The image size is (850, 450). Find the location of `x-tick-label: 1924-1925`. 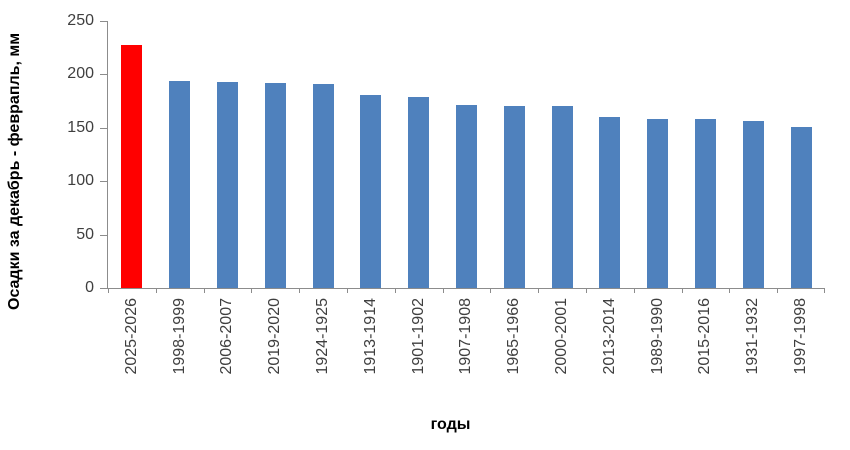

x-tick-label: 1924-1925 is located at coordinates (323, 348).